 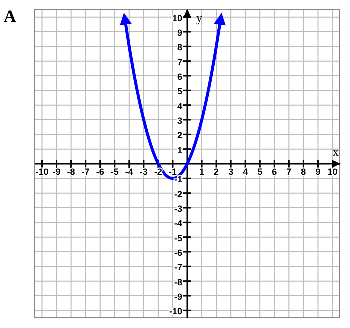 What do you see at coordinates (179, 106) in the screenshot?
I see `y-tick-label: 4` at bounding box center [179, 106].